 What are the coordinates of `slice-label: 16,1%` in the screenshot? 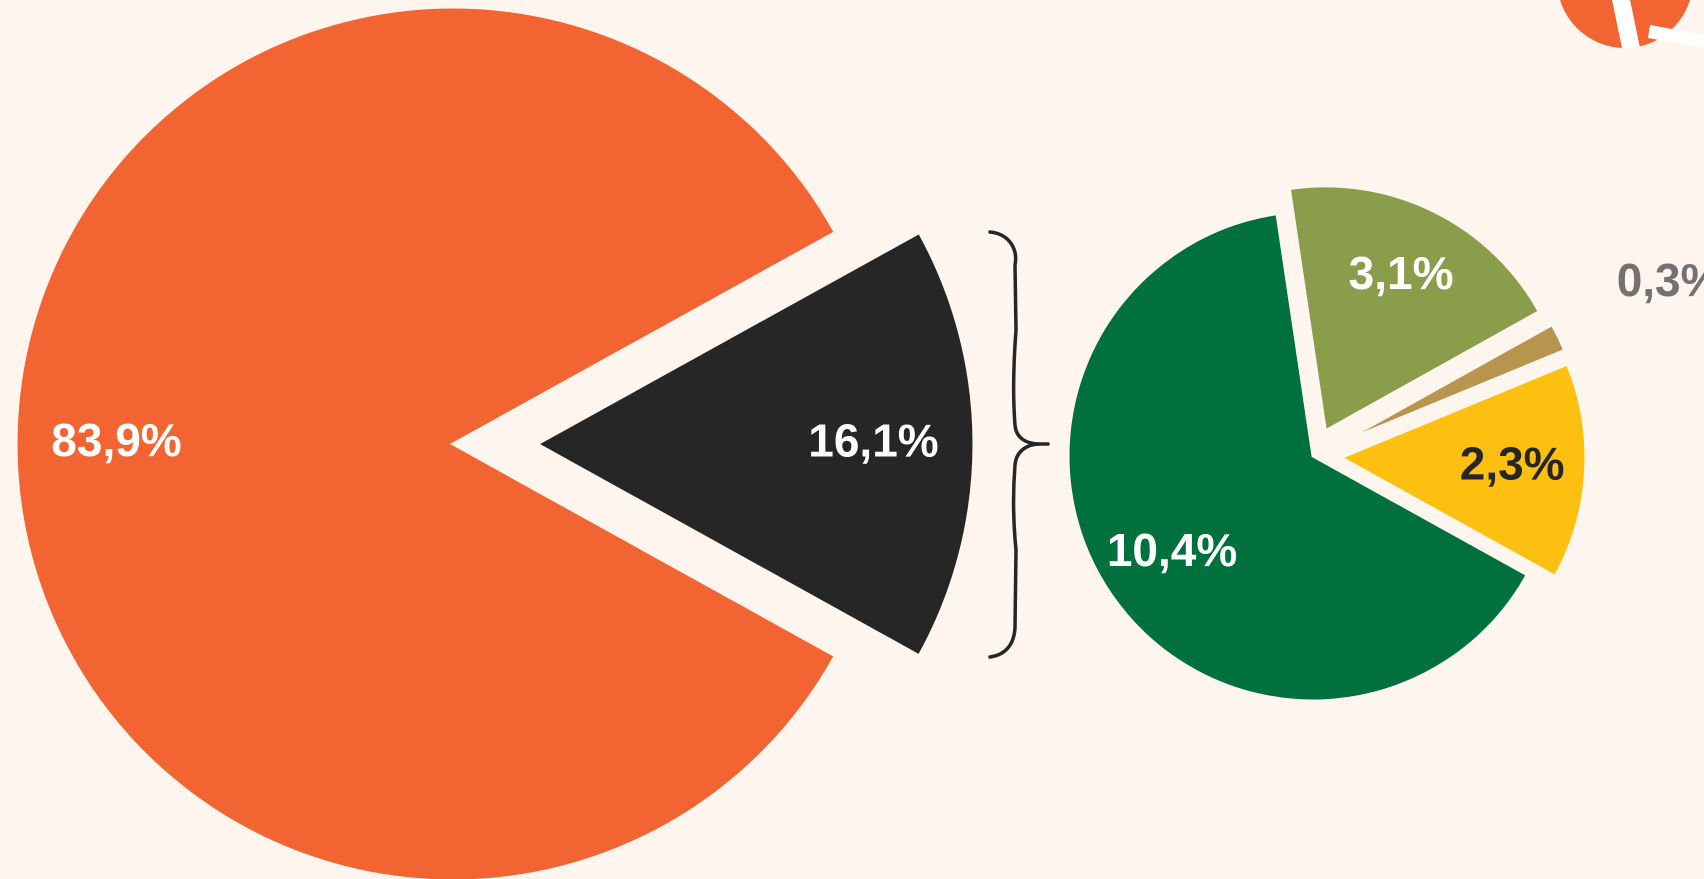 It's located at (873, 440).